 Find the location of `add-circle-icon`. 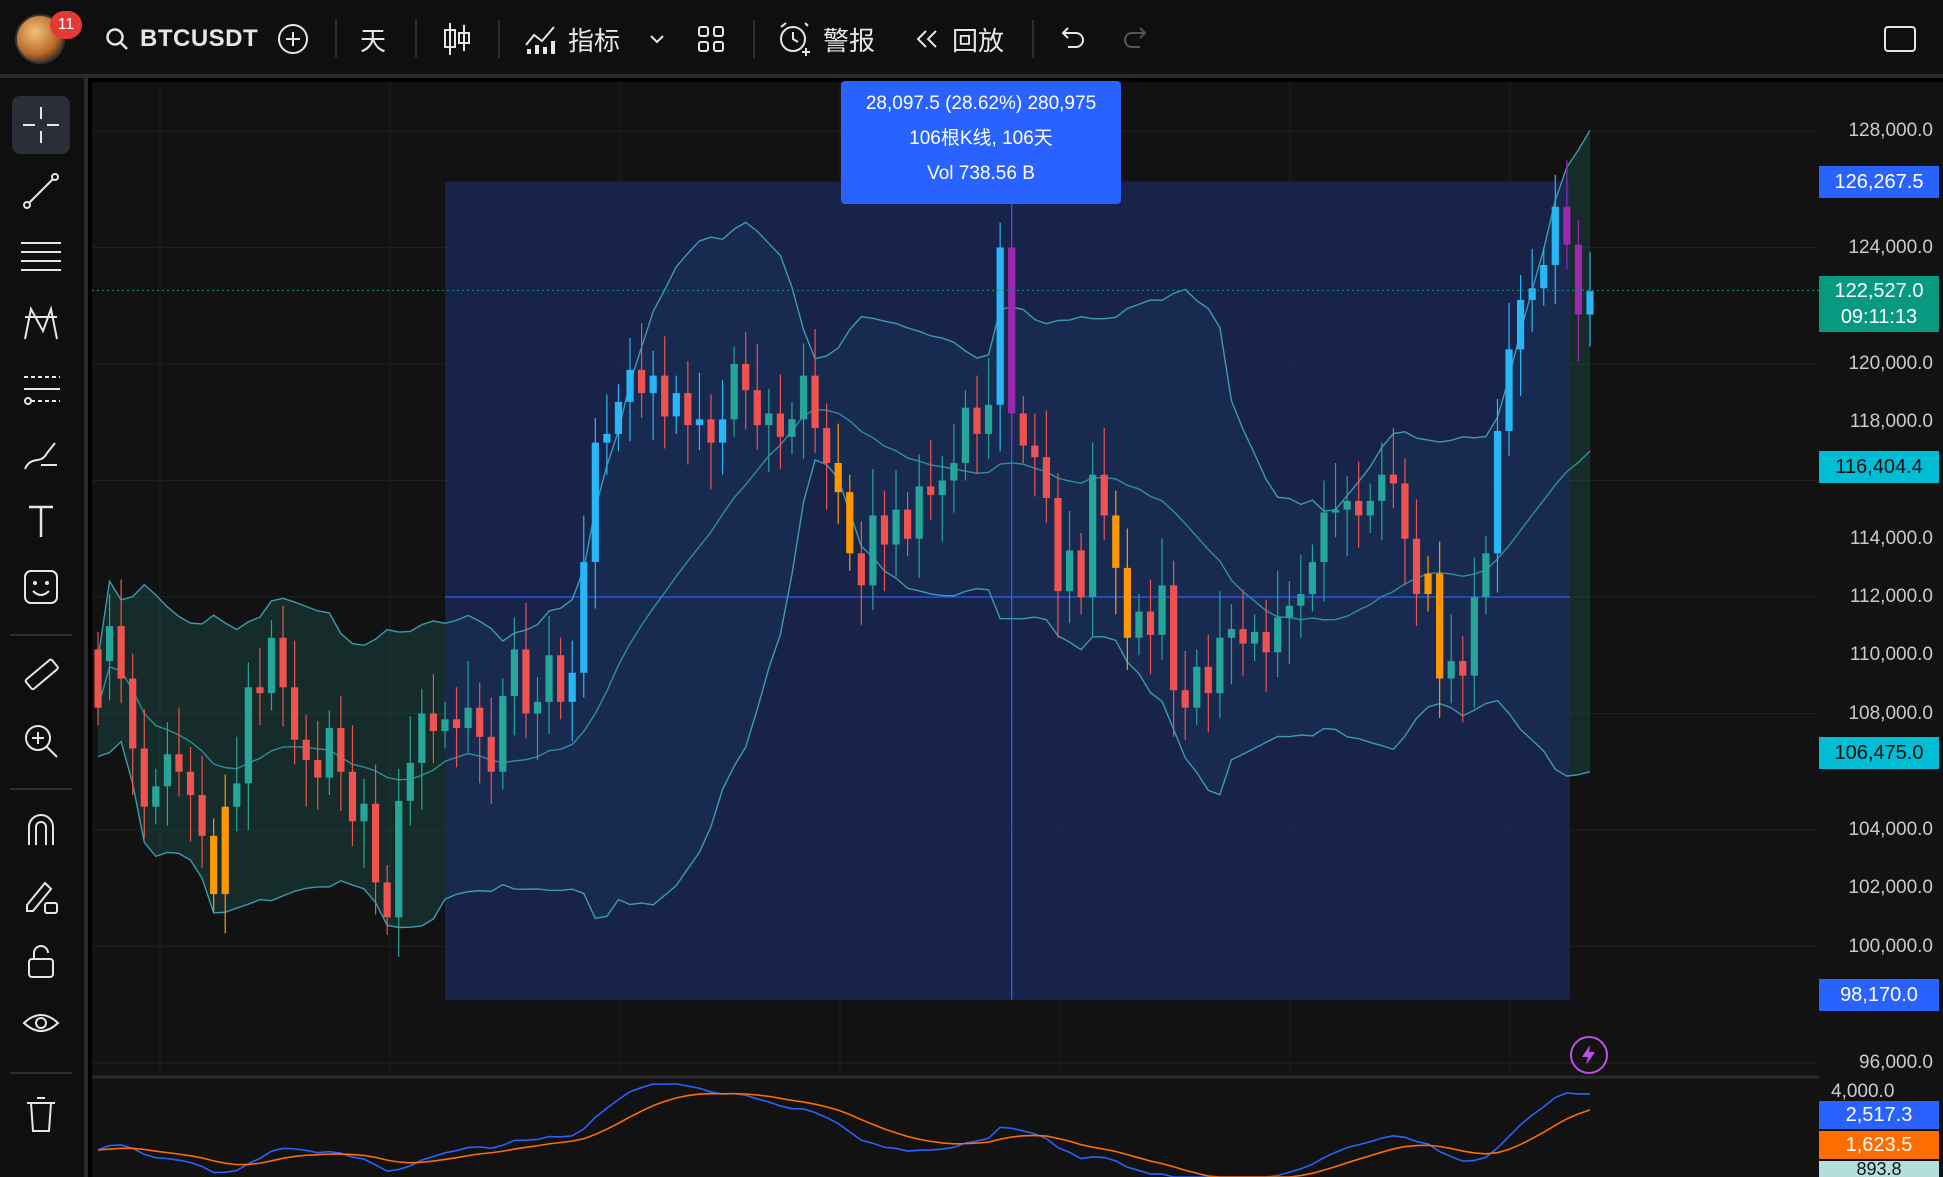

add-circle-icon is located at coordinates (293, 39).